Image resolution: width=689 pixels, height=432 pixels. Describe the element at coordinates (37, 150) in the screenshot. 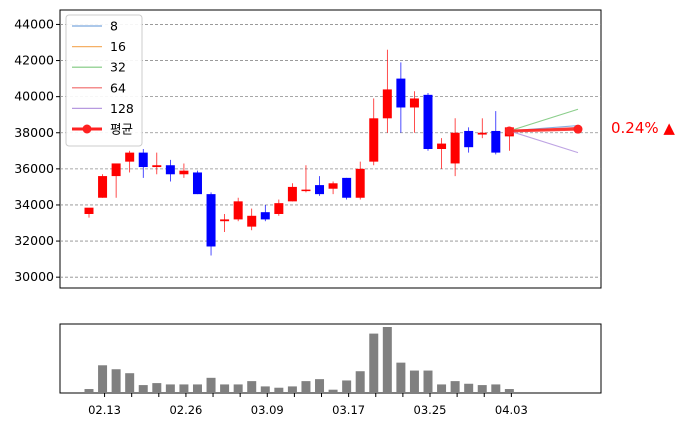

I see `price-y-axis: 30000 32000 34000 36000 38000 40000 42000 44000` at that location.